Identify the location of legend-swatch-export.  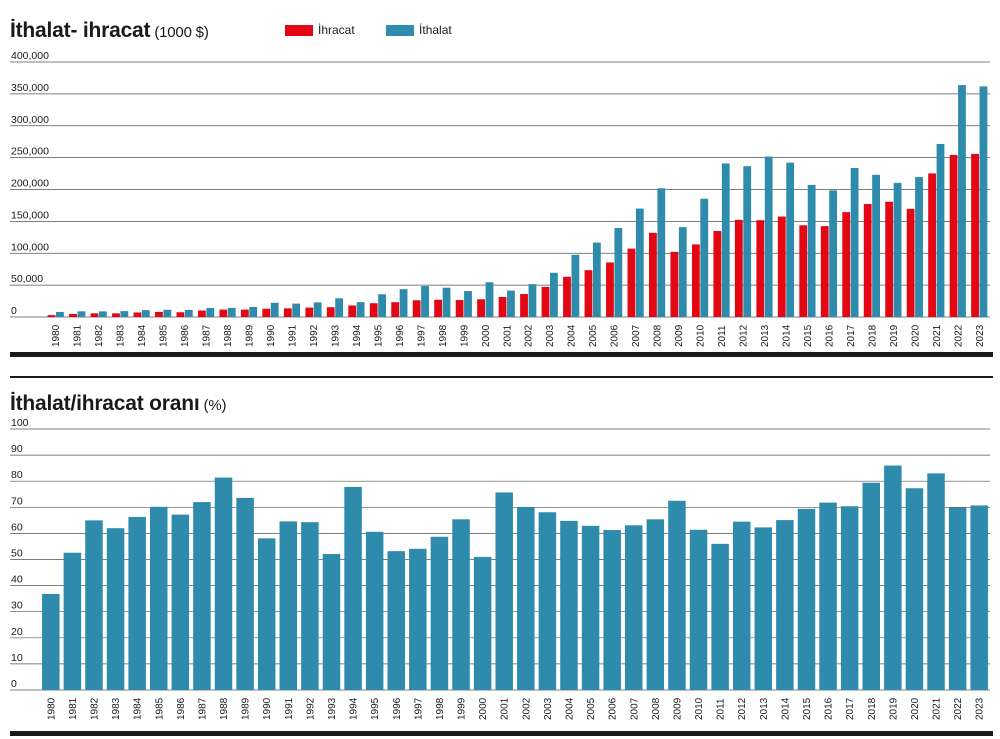
(299, 30).